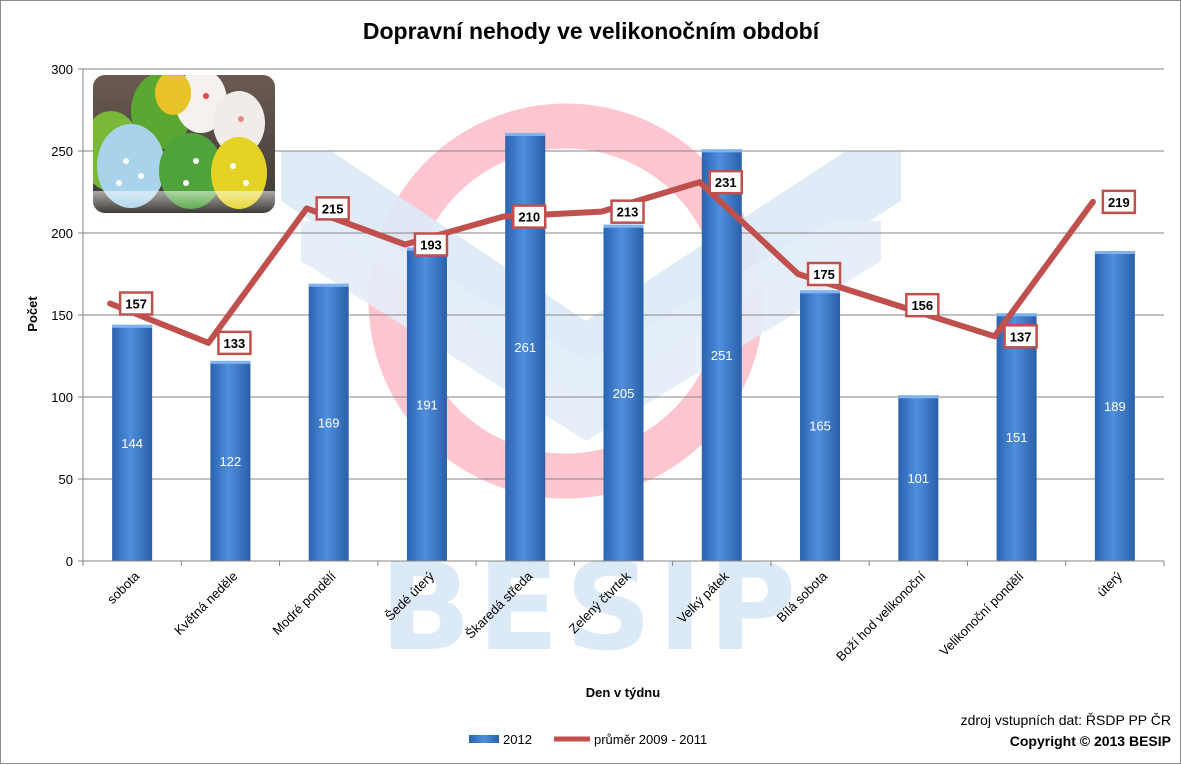 This screenshot has width=1181, height=765. I want to click on bar-value-label: 151, so click(1017, 437).